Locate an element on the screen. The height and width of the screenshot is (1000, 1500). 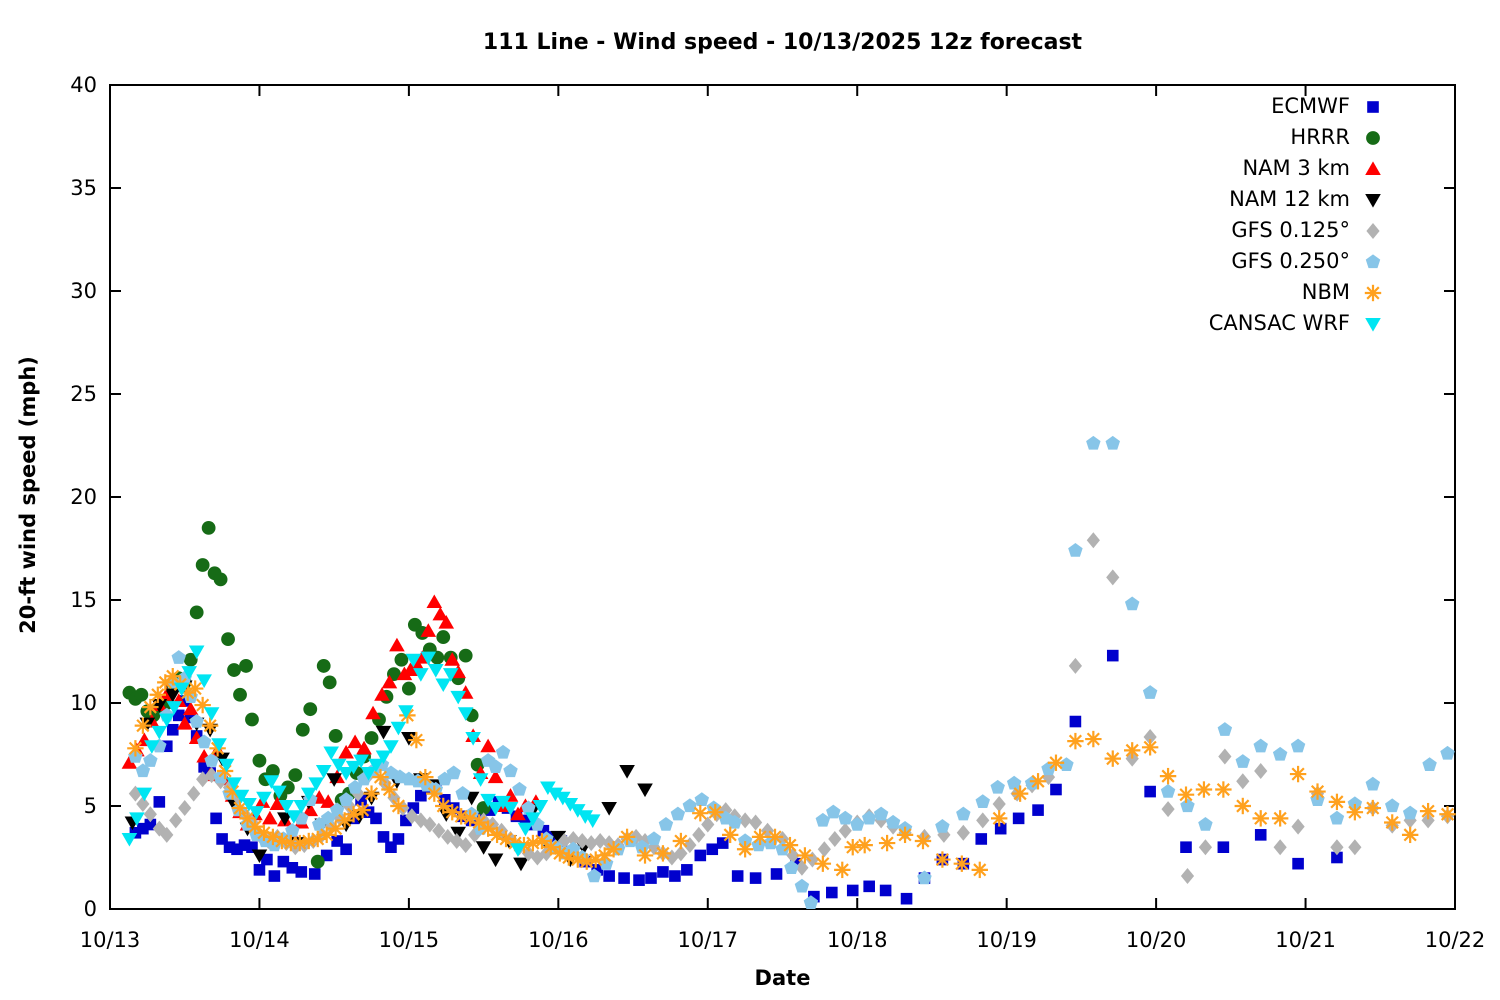
svg-text: 15 is located at coordinates (83, 600).